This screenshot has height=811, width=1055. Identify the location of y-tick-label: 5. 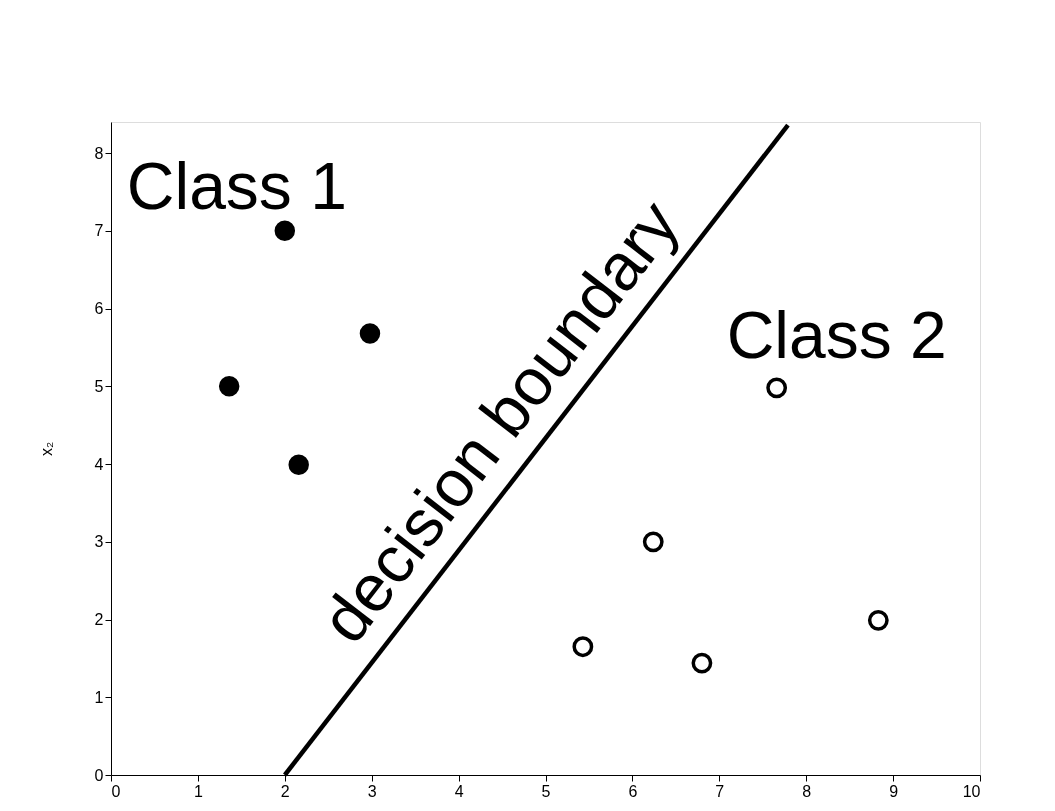
(99, 386).